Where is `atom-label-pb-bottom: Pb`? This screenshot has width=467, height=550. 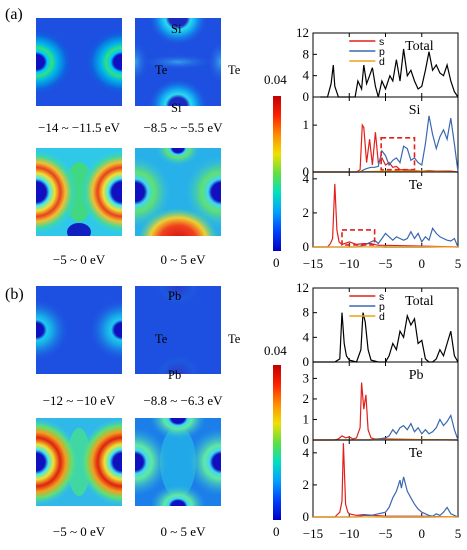
atom-label-pb-bottom: Pb is located at coordinates (175, 375).